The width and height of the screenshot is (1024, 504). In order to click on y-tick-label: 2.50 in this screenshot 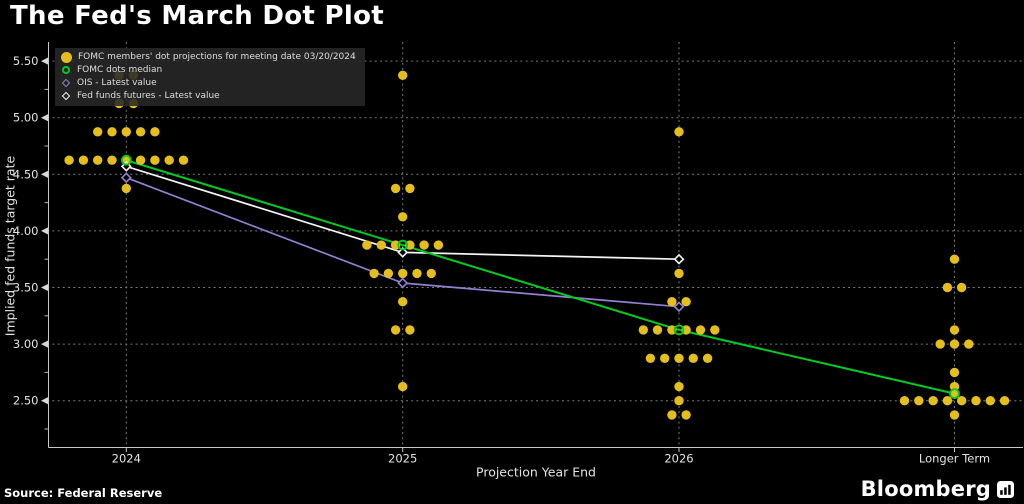, I will do `click(26, 401)`.